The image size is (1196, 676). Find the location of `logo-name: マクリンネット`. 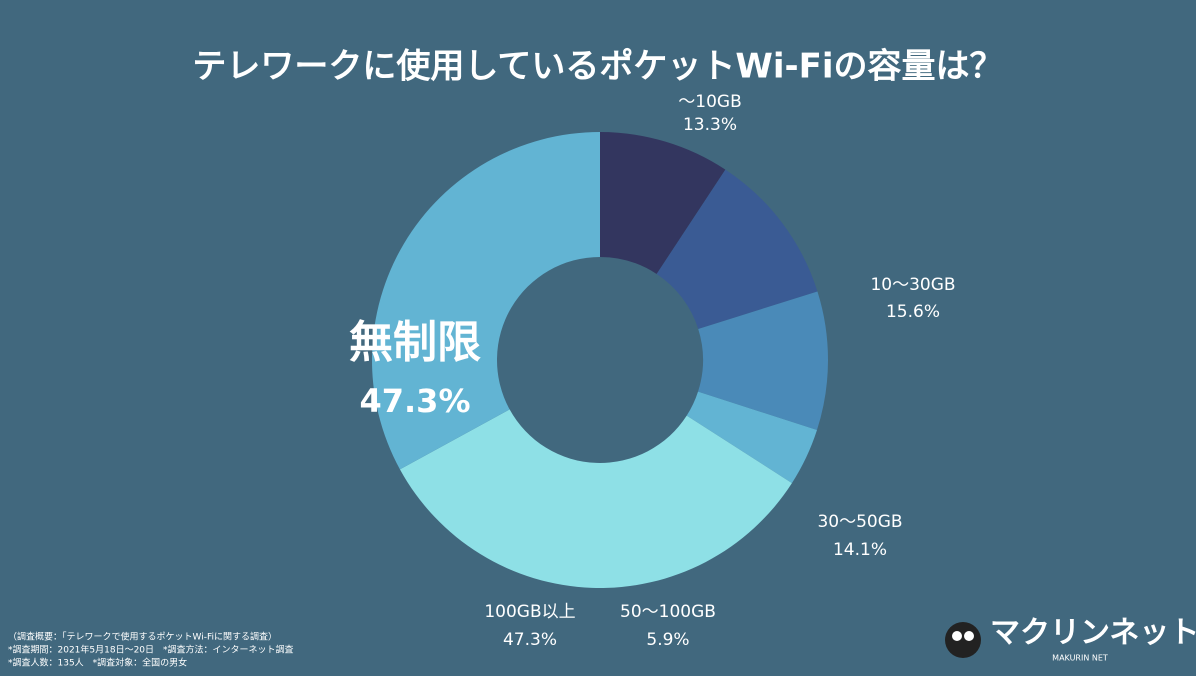

logo-name: マクリンネット is located at coordinates (1093, 633).